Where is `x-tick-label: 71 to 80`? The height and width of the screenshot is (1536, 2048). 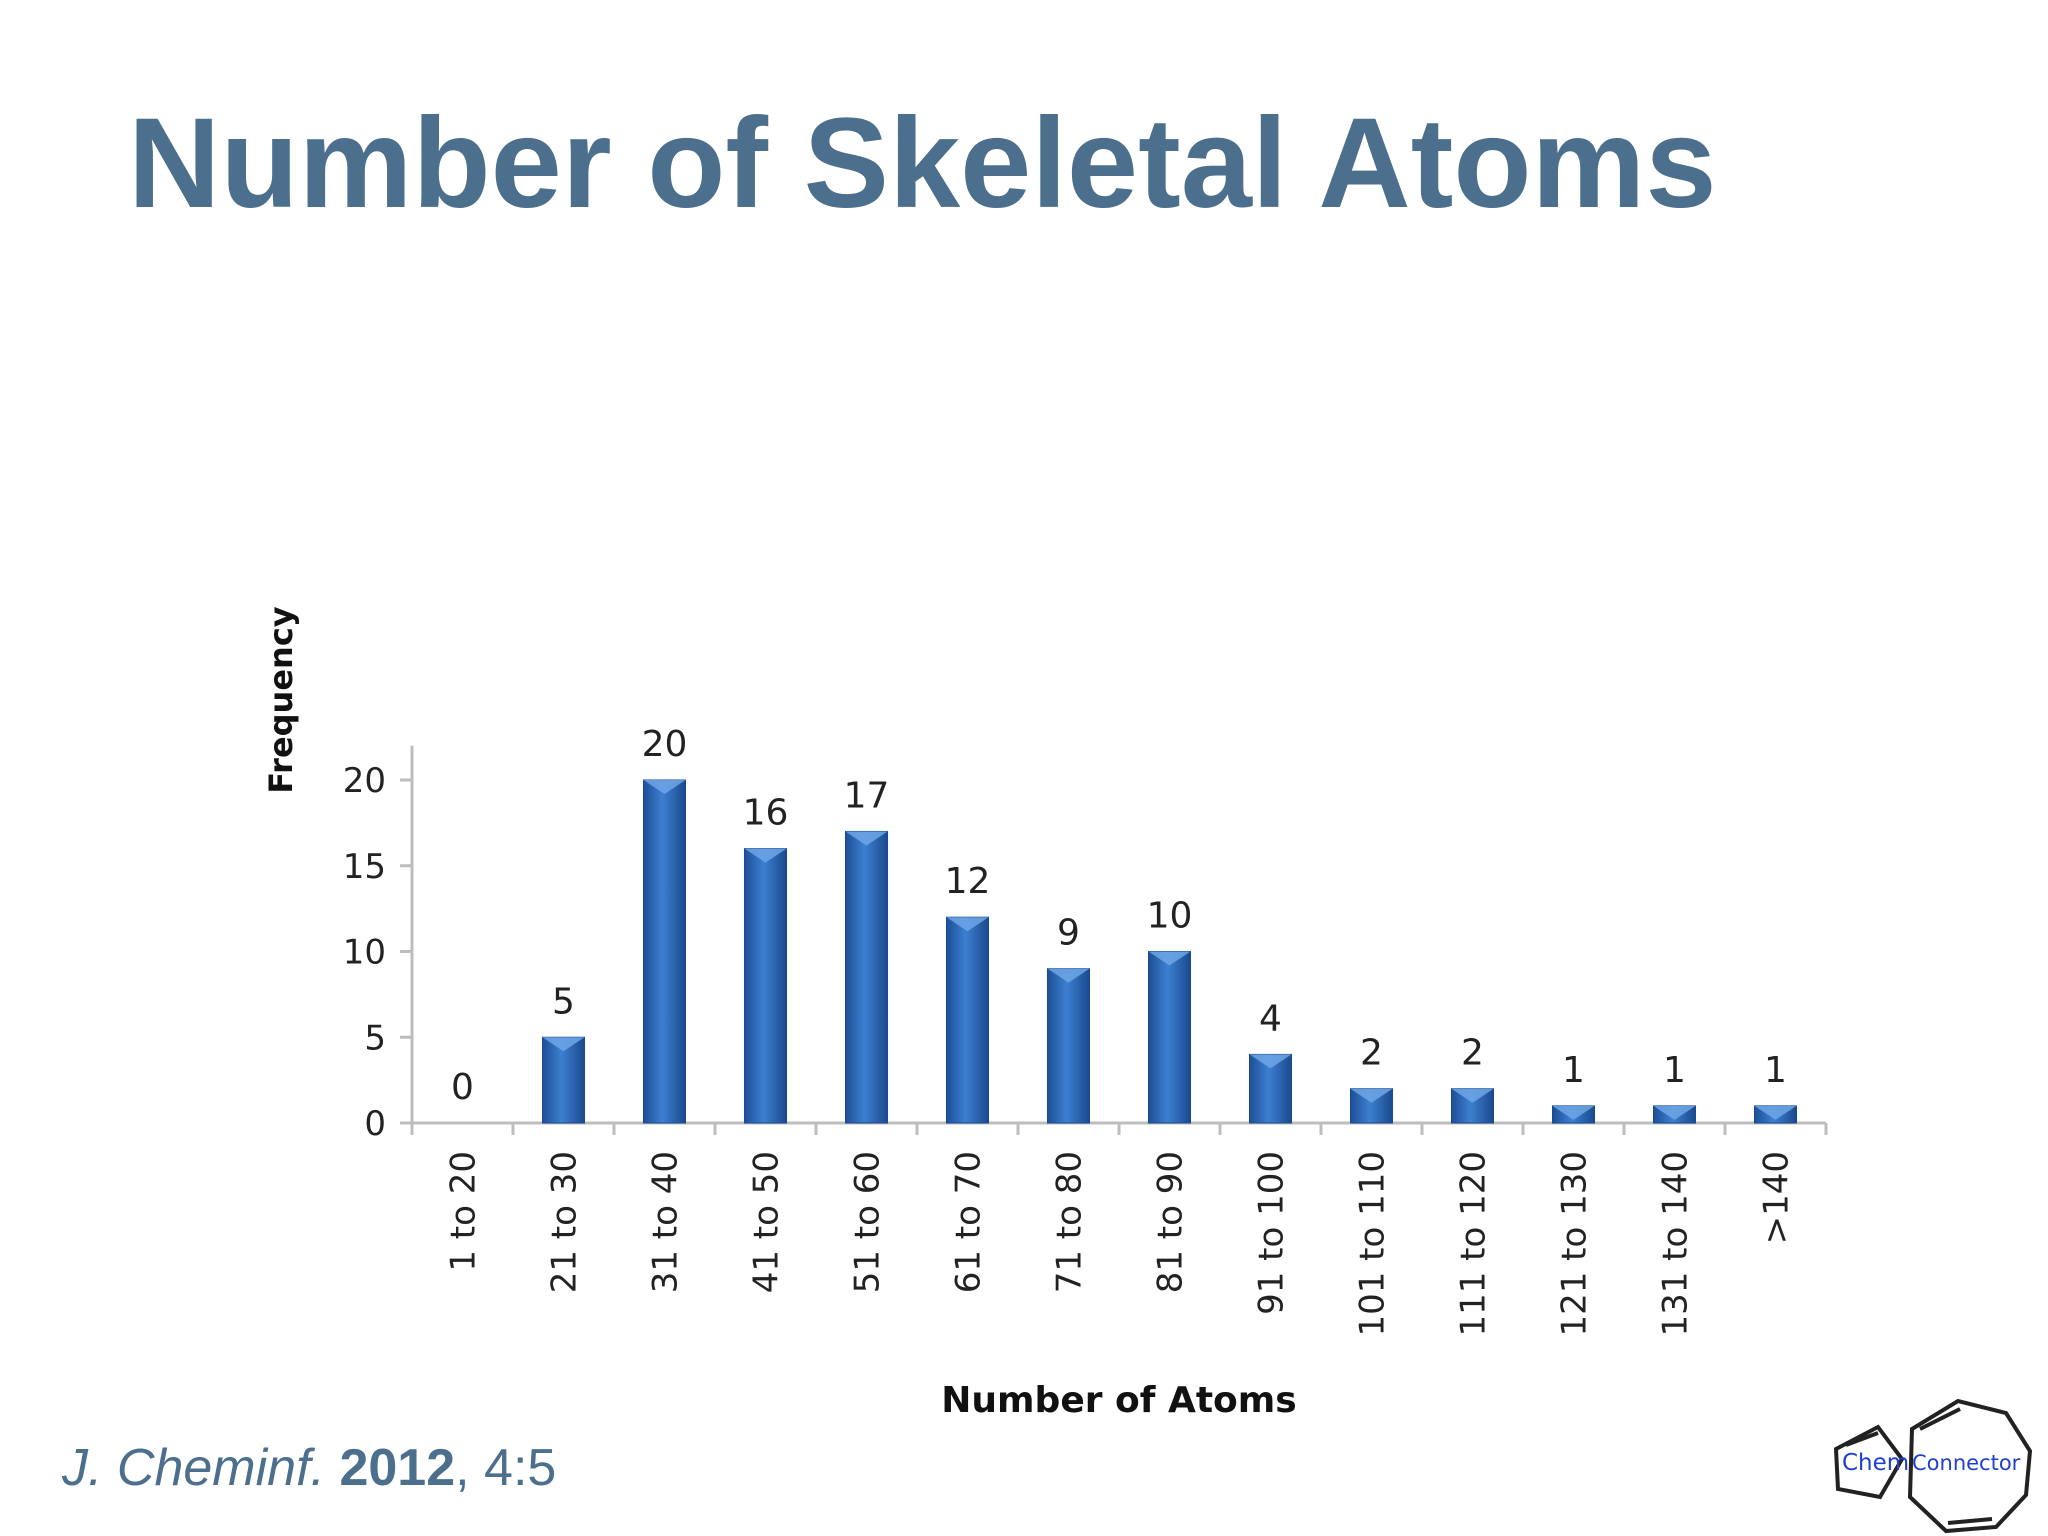 x-tick-label: 71 to 80 is located at coordinates (1070, 1222).